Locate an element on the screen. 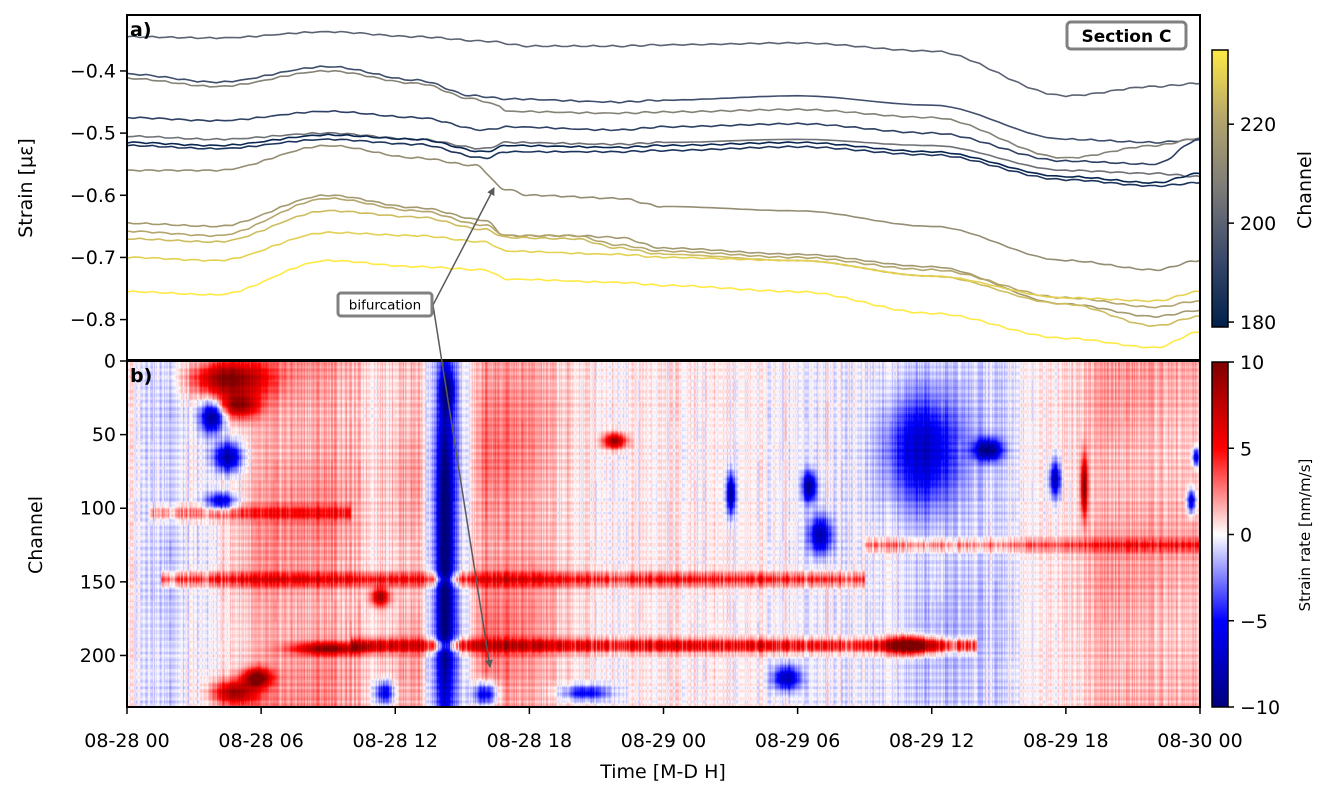 The image size is (1329, 796). colorbar-strain-rate-gradient is located at coordinates (1220, 534).